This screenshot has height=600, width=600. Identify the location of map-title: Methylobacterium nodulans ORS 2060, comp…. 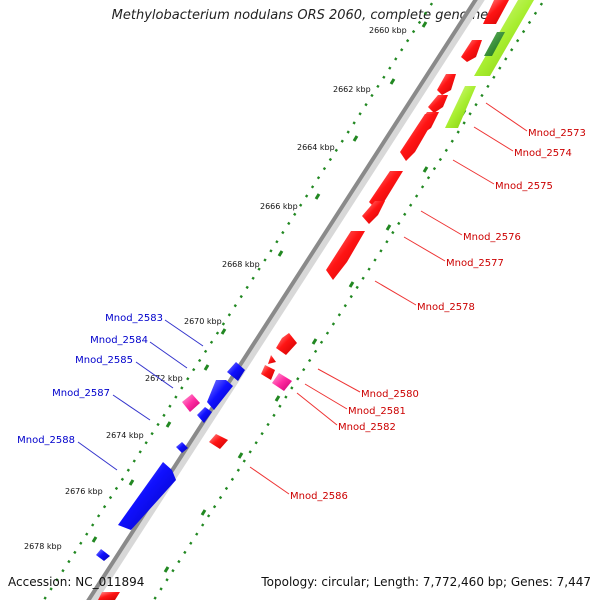
(300, 15).